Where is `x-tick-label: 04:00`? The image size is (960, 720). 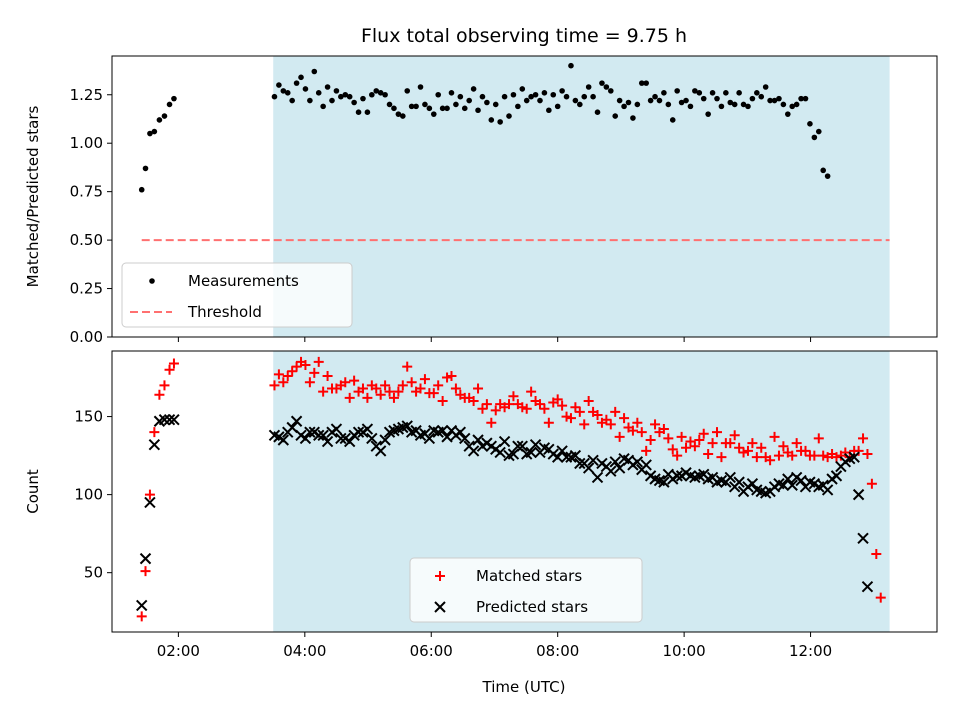 x-tick-label: 04:00 is located at coordinates (304, 651).